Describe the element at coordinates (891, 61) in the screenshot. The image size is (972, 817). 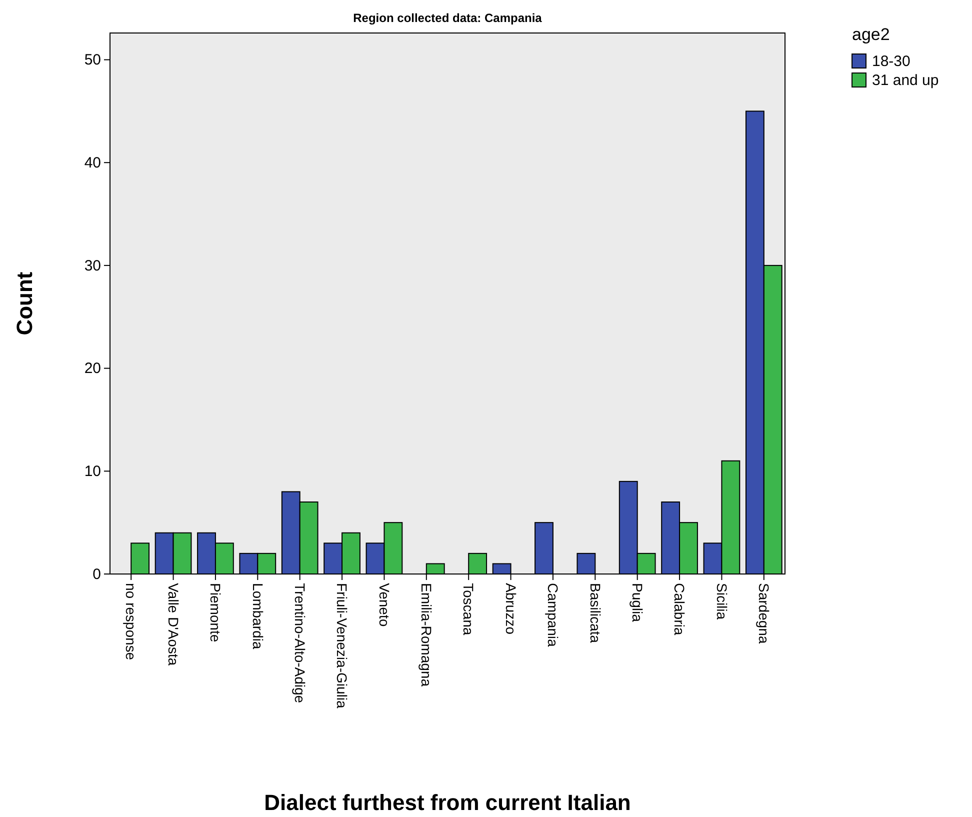
I see `legend-label: 18-30` at that location.